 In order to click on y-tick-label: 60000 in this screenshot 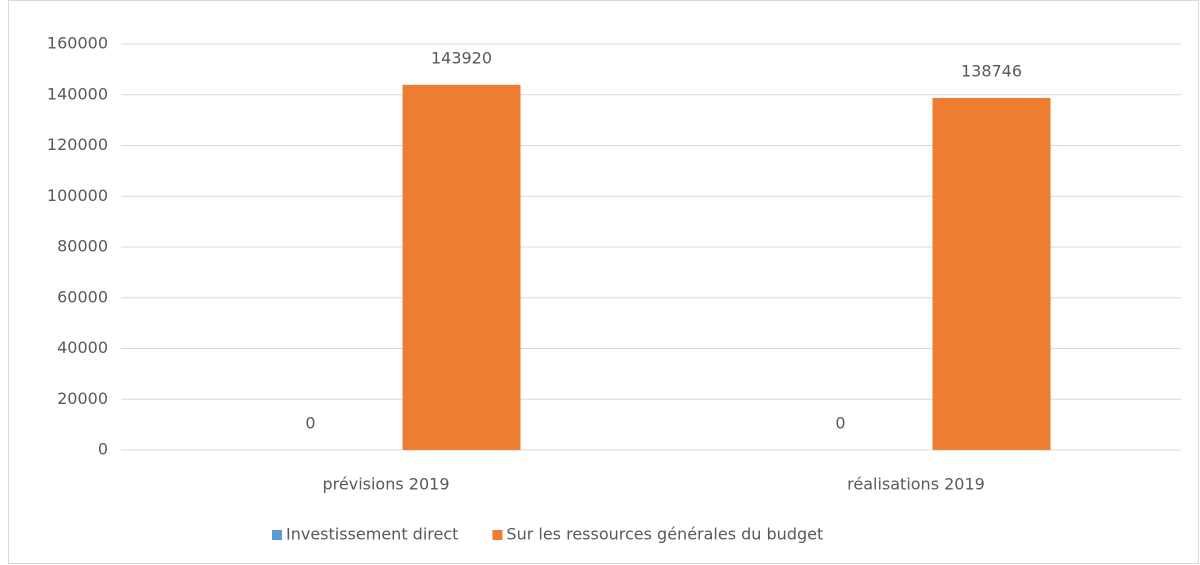, I will do `click(82, 296)`.